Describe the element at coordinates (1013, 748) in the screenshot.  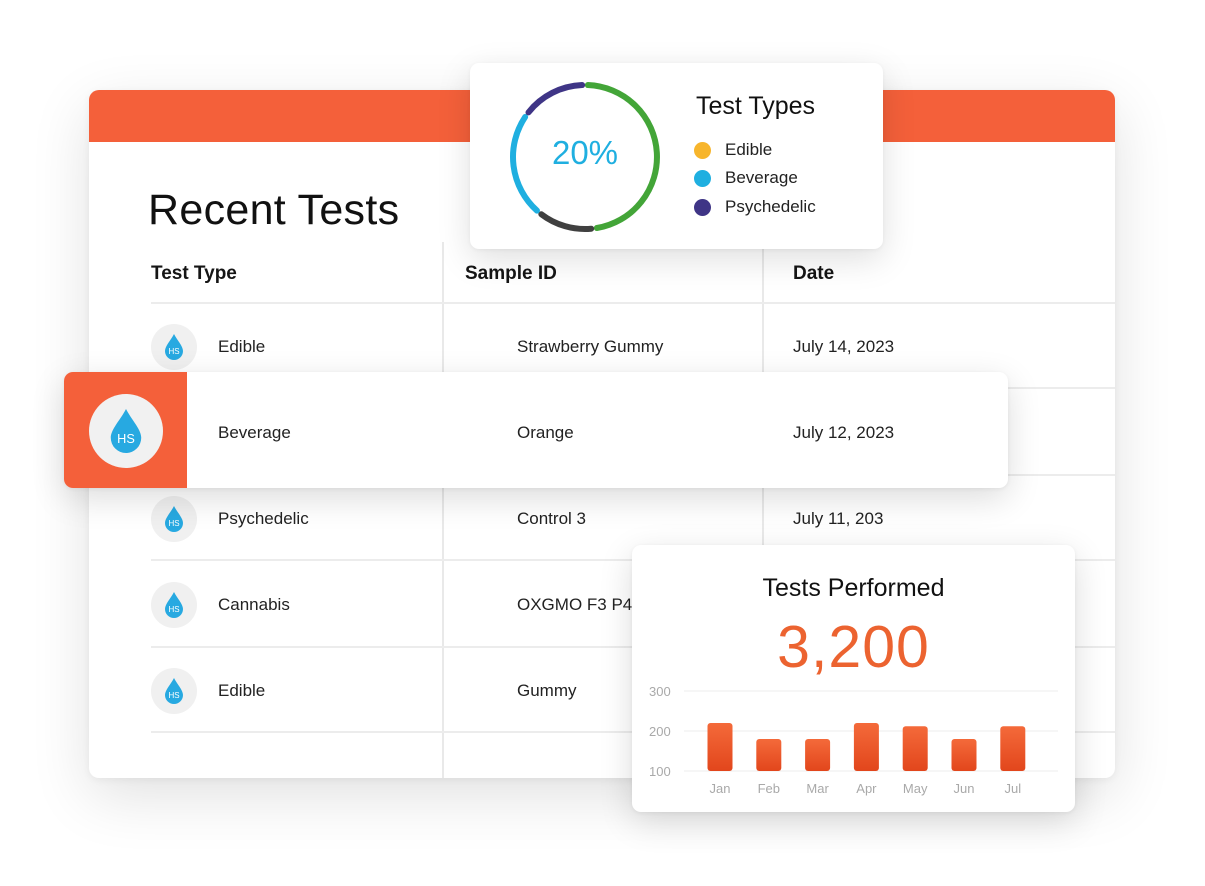
I see `bar-jul` at that location.